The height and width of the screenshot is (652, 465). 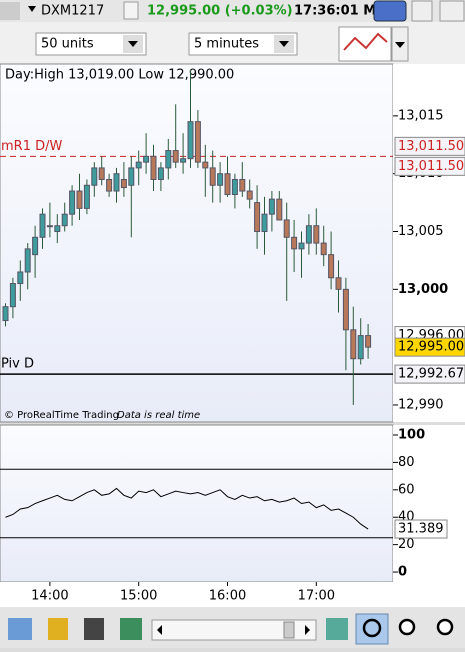 I want to click on y-tick-label: 80, so click(x=406, y=462).